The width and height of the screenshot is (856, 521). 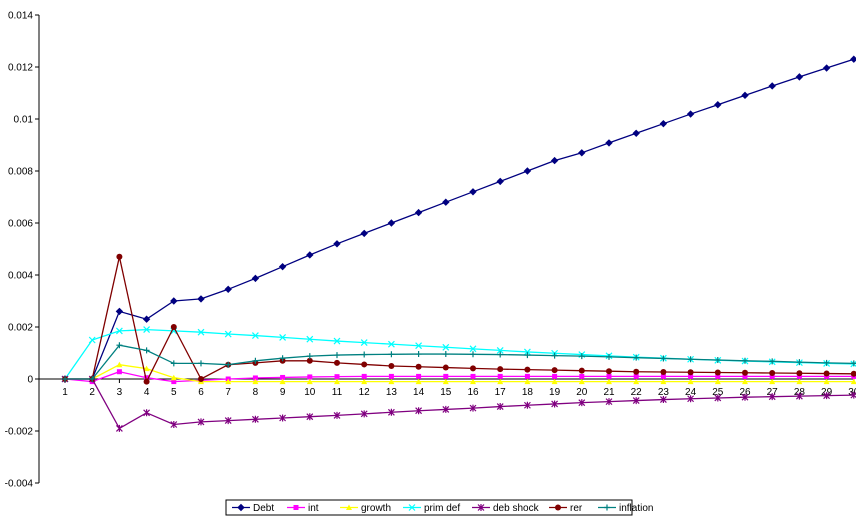 What do you see at coordinates (303, 508) in the screenshot?
I see `legend-entry-int: int` at bounding box center [303, 508].